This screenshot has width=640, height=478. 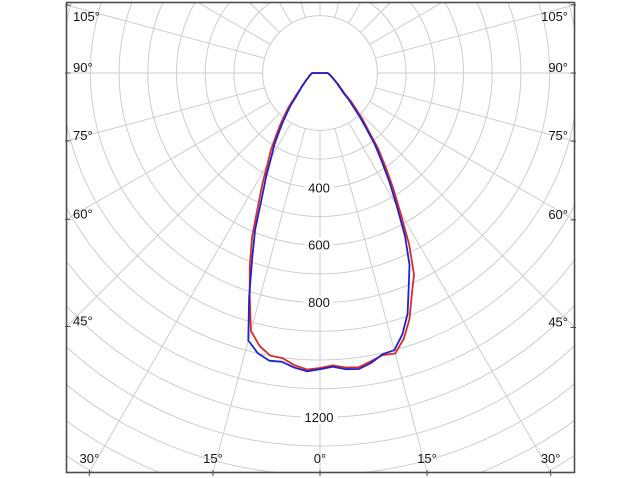 I want to click on radial-label: 400, so click(x=319, y=187).